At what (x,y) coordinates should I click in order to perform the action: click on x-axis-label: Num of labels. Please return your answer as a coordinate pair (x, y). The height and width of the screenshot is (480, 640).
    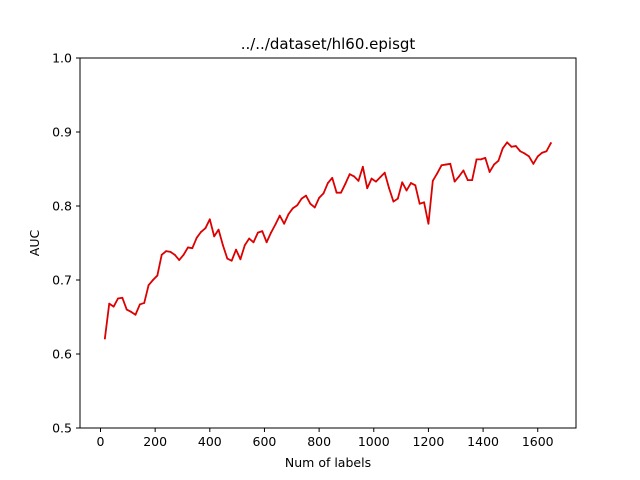
    Looking at the image, I should click on (328, 462).